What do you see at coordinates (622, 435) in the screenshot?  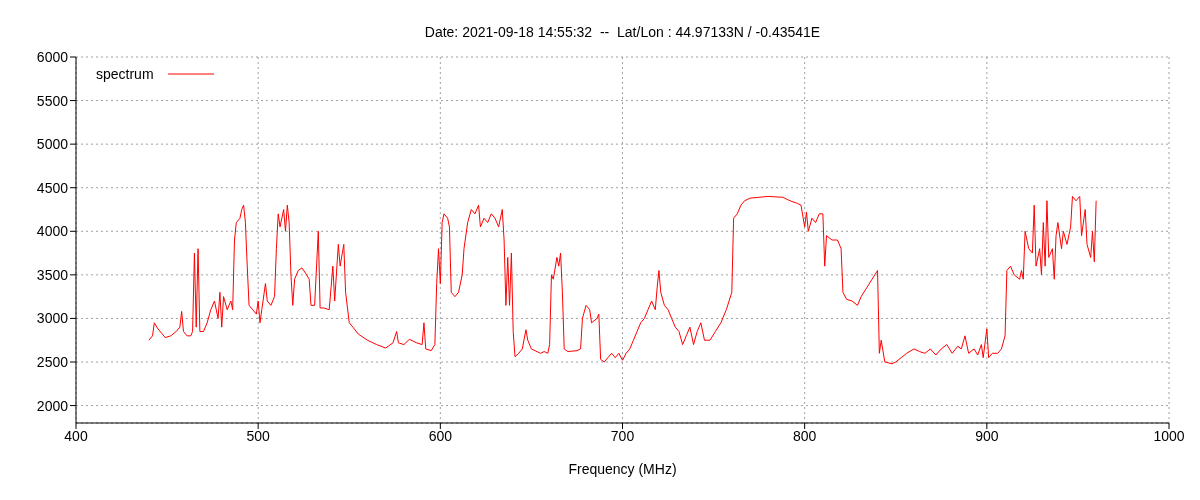 I see `x-tick-label: 700` at bounding box center [622, 435].